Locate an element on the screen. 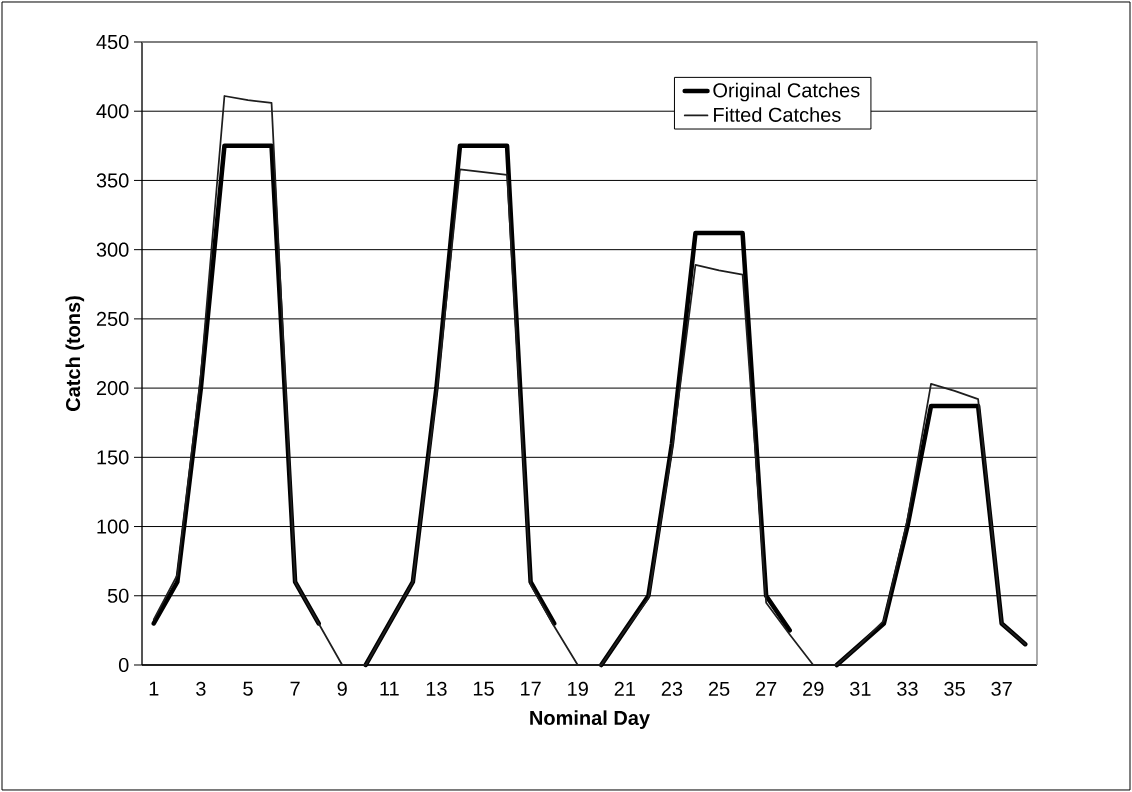  x-tick-label: 7 is located at coordinates (295, 688).